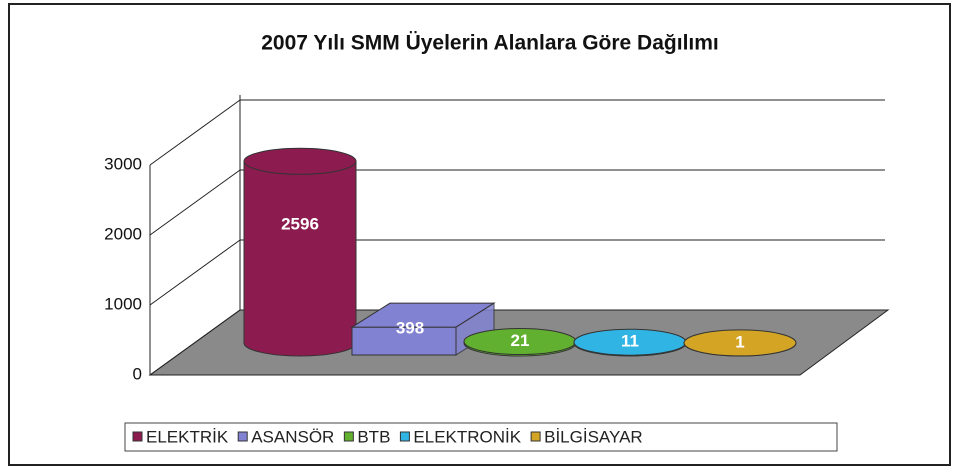 The height and width of the screenshot is (470, 960). I want to click on legend-label: BİLGİSAYAR, so click(593, 436).